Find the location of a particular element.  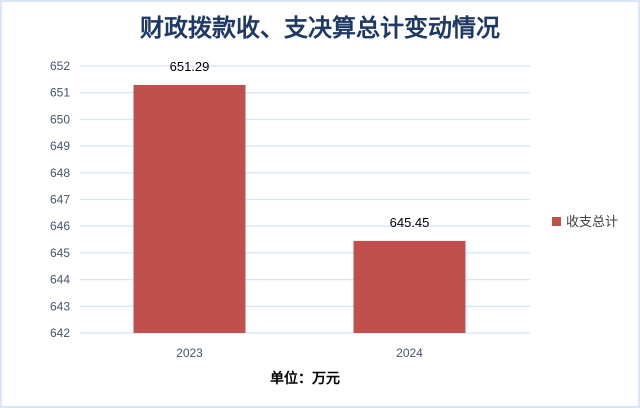

bar-2023 is located at coordinates (189, 208).